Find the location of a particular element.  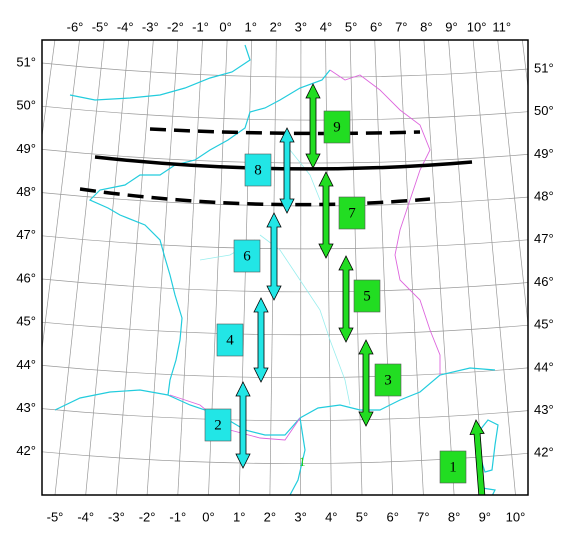

lon-label-top: 10° is located at coordinates (477, 26).